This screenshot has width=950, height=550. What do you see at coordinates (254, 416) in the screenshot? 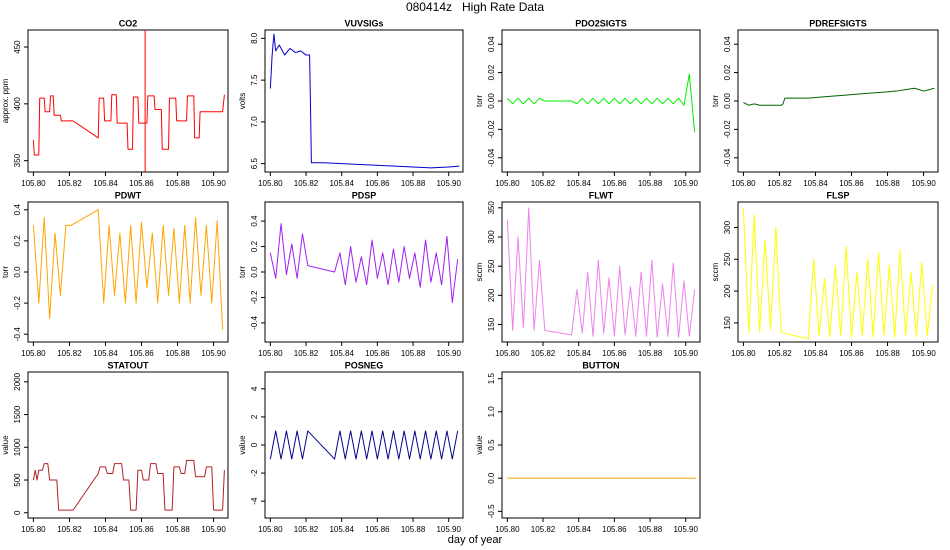
I see `y-tick-label: 2` at bounding box center [254, 416].